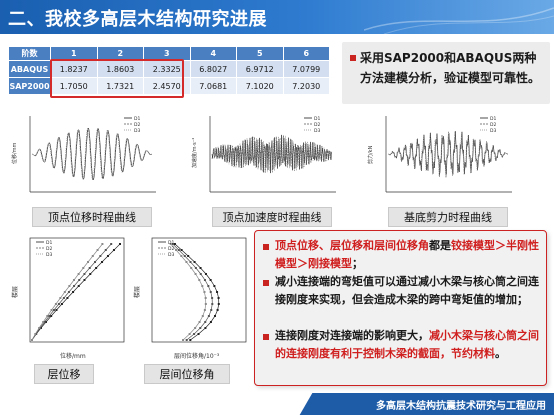 The width and height of the screenshot is (554, 415). I want to click on footer-text: 多高层木结构抗震技术研究与工程应用, so click(461, 406).